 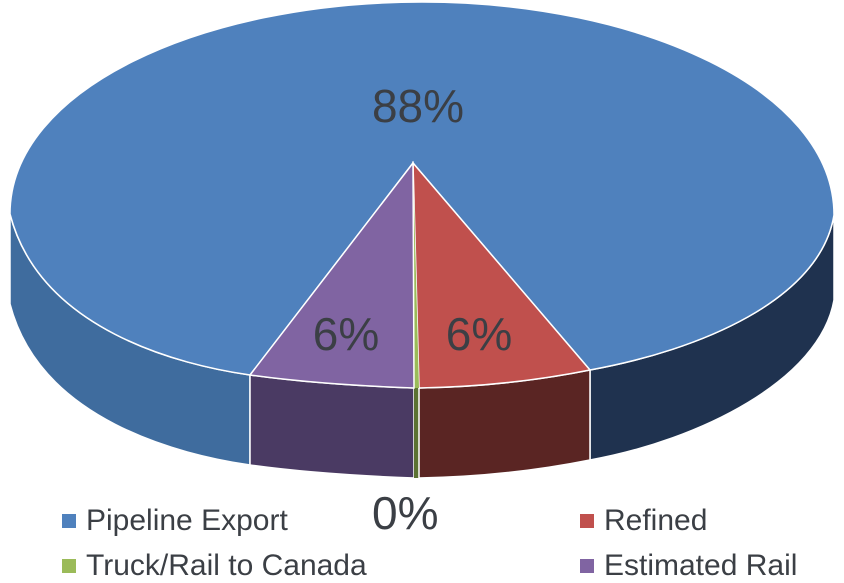 I want to click on slice-side-truck-rail-to-canada, so click(x=416, y=433).